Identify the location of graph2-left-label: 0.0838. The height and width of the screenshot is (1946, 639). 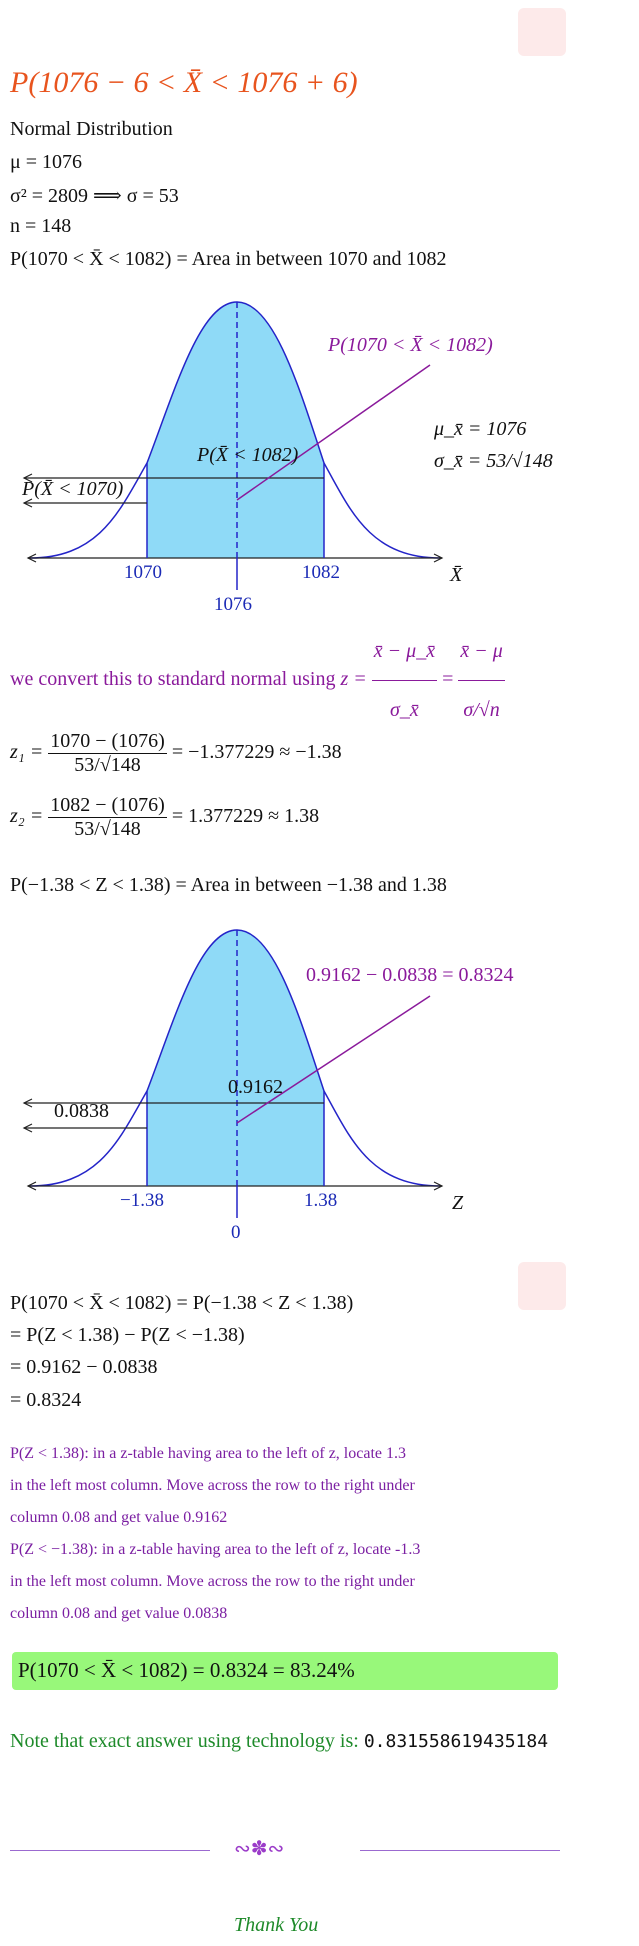
(81, 1111).